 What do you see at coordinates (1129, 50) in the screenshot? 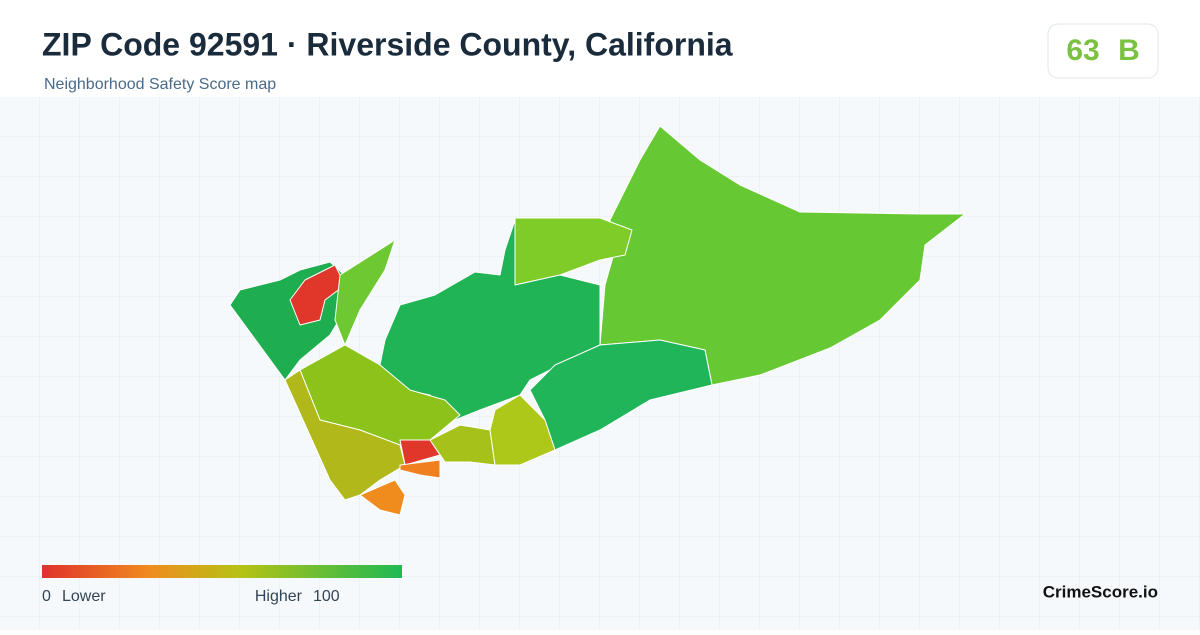
I see `grade: B` at bounding box center [1129, 50].